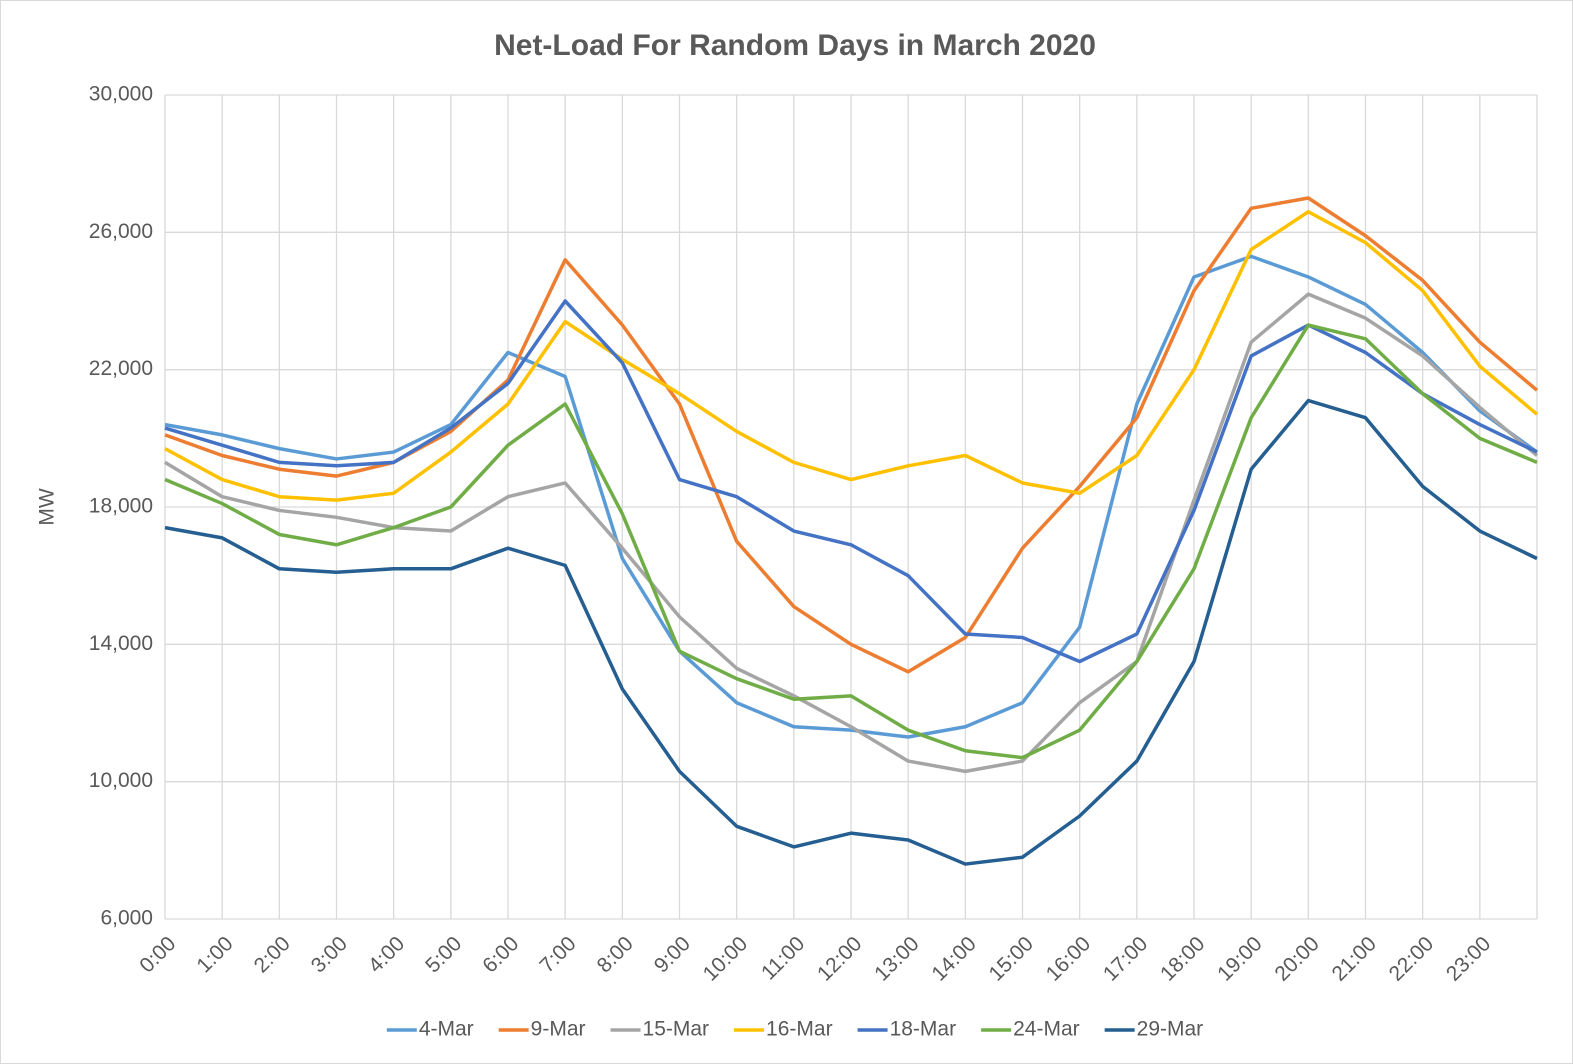 The image size is (1573, 1064). I want to click on y-tick-label: 18,000, so click(121, 506).